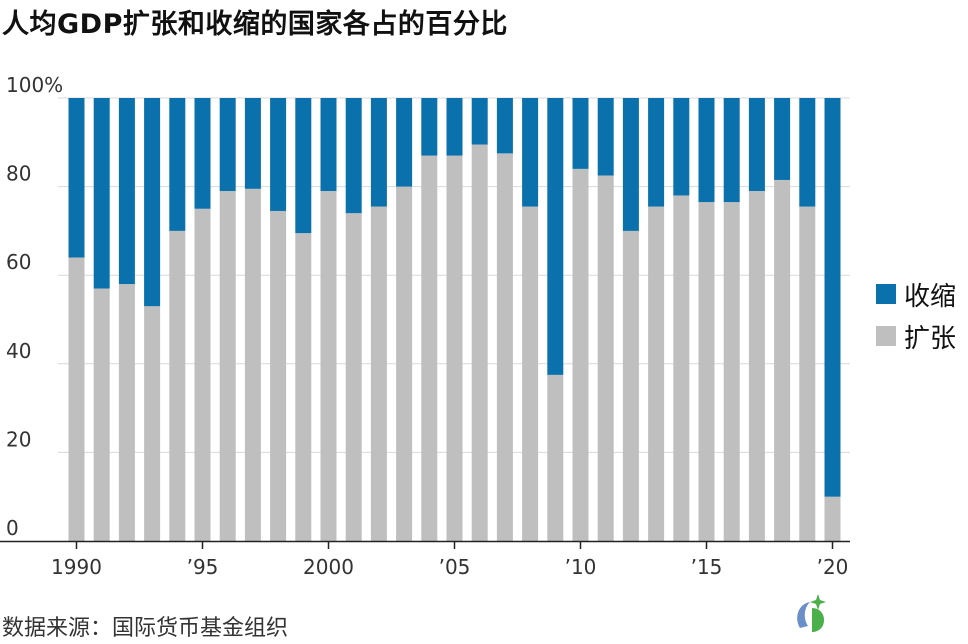  I want to click on y-tick-label: 40, so click(18, 351).